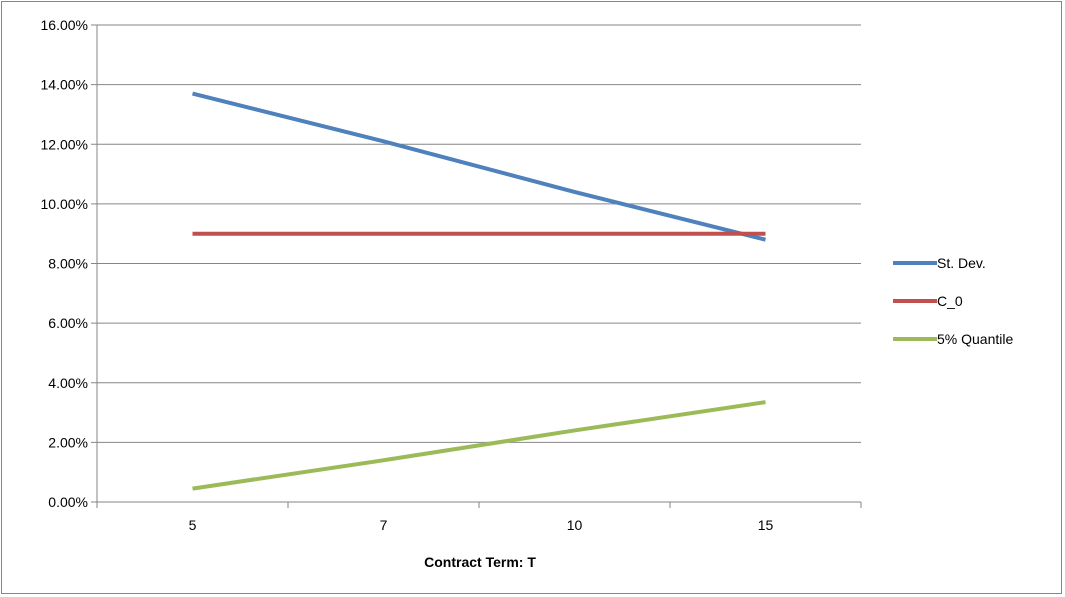 Image resolution: width=1065 pixels, height=597 pixels. Describe the element at coordinates (384, 525) in the screenshot. I see `x-tick-label: 7` at that location.